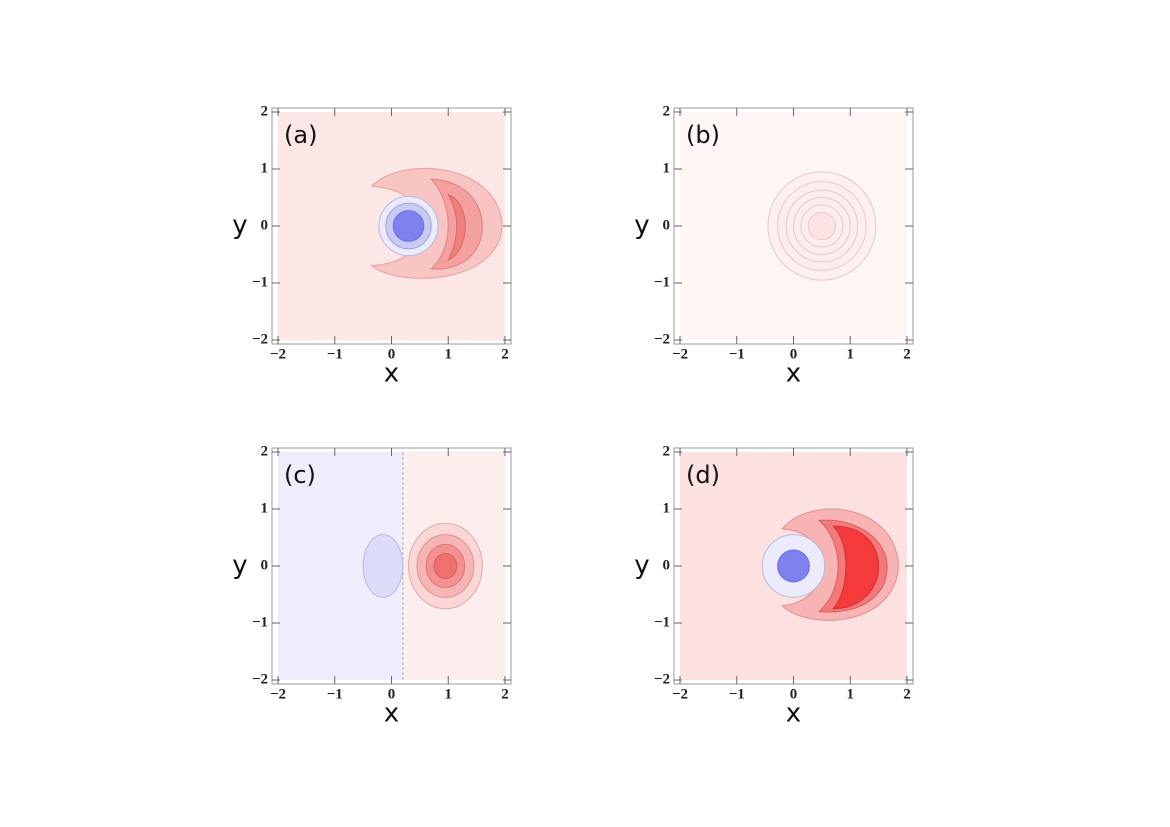  Describe the element at coordinates (391, 226) in the screenshot. I see `contour-a` at that location.